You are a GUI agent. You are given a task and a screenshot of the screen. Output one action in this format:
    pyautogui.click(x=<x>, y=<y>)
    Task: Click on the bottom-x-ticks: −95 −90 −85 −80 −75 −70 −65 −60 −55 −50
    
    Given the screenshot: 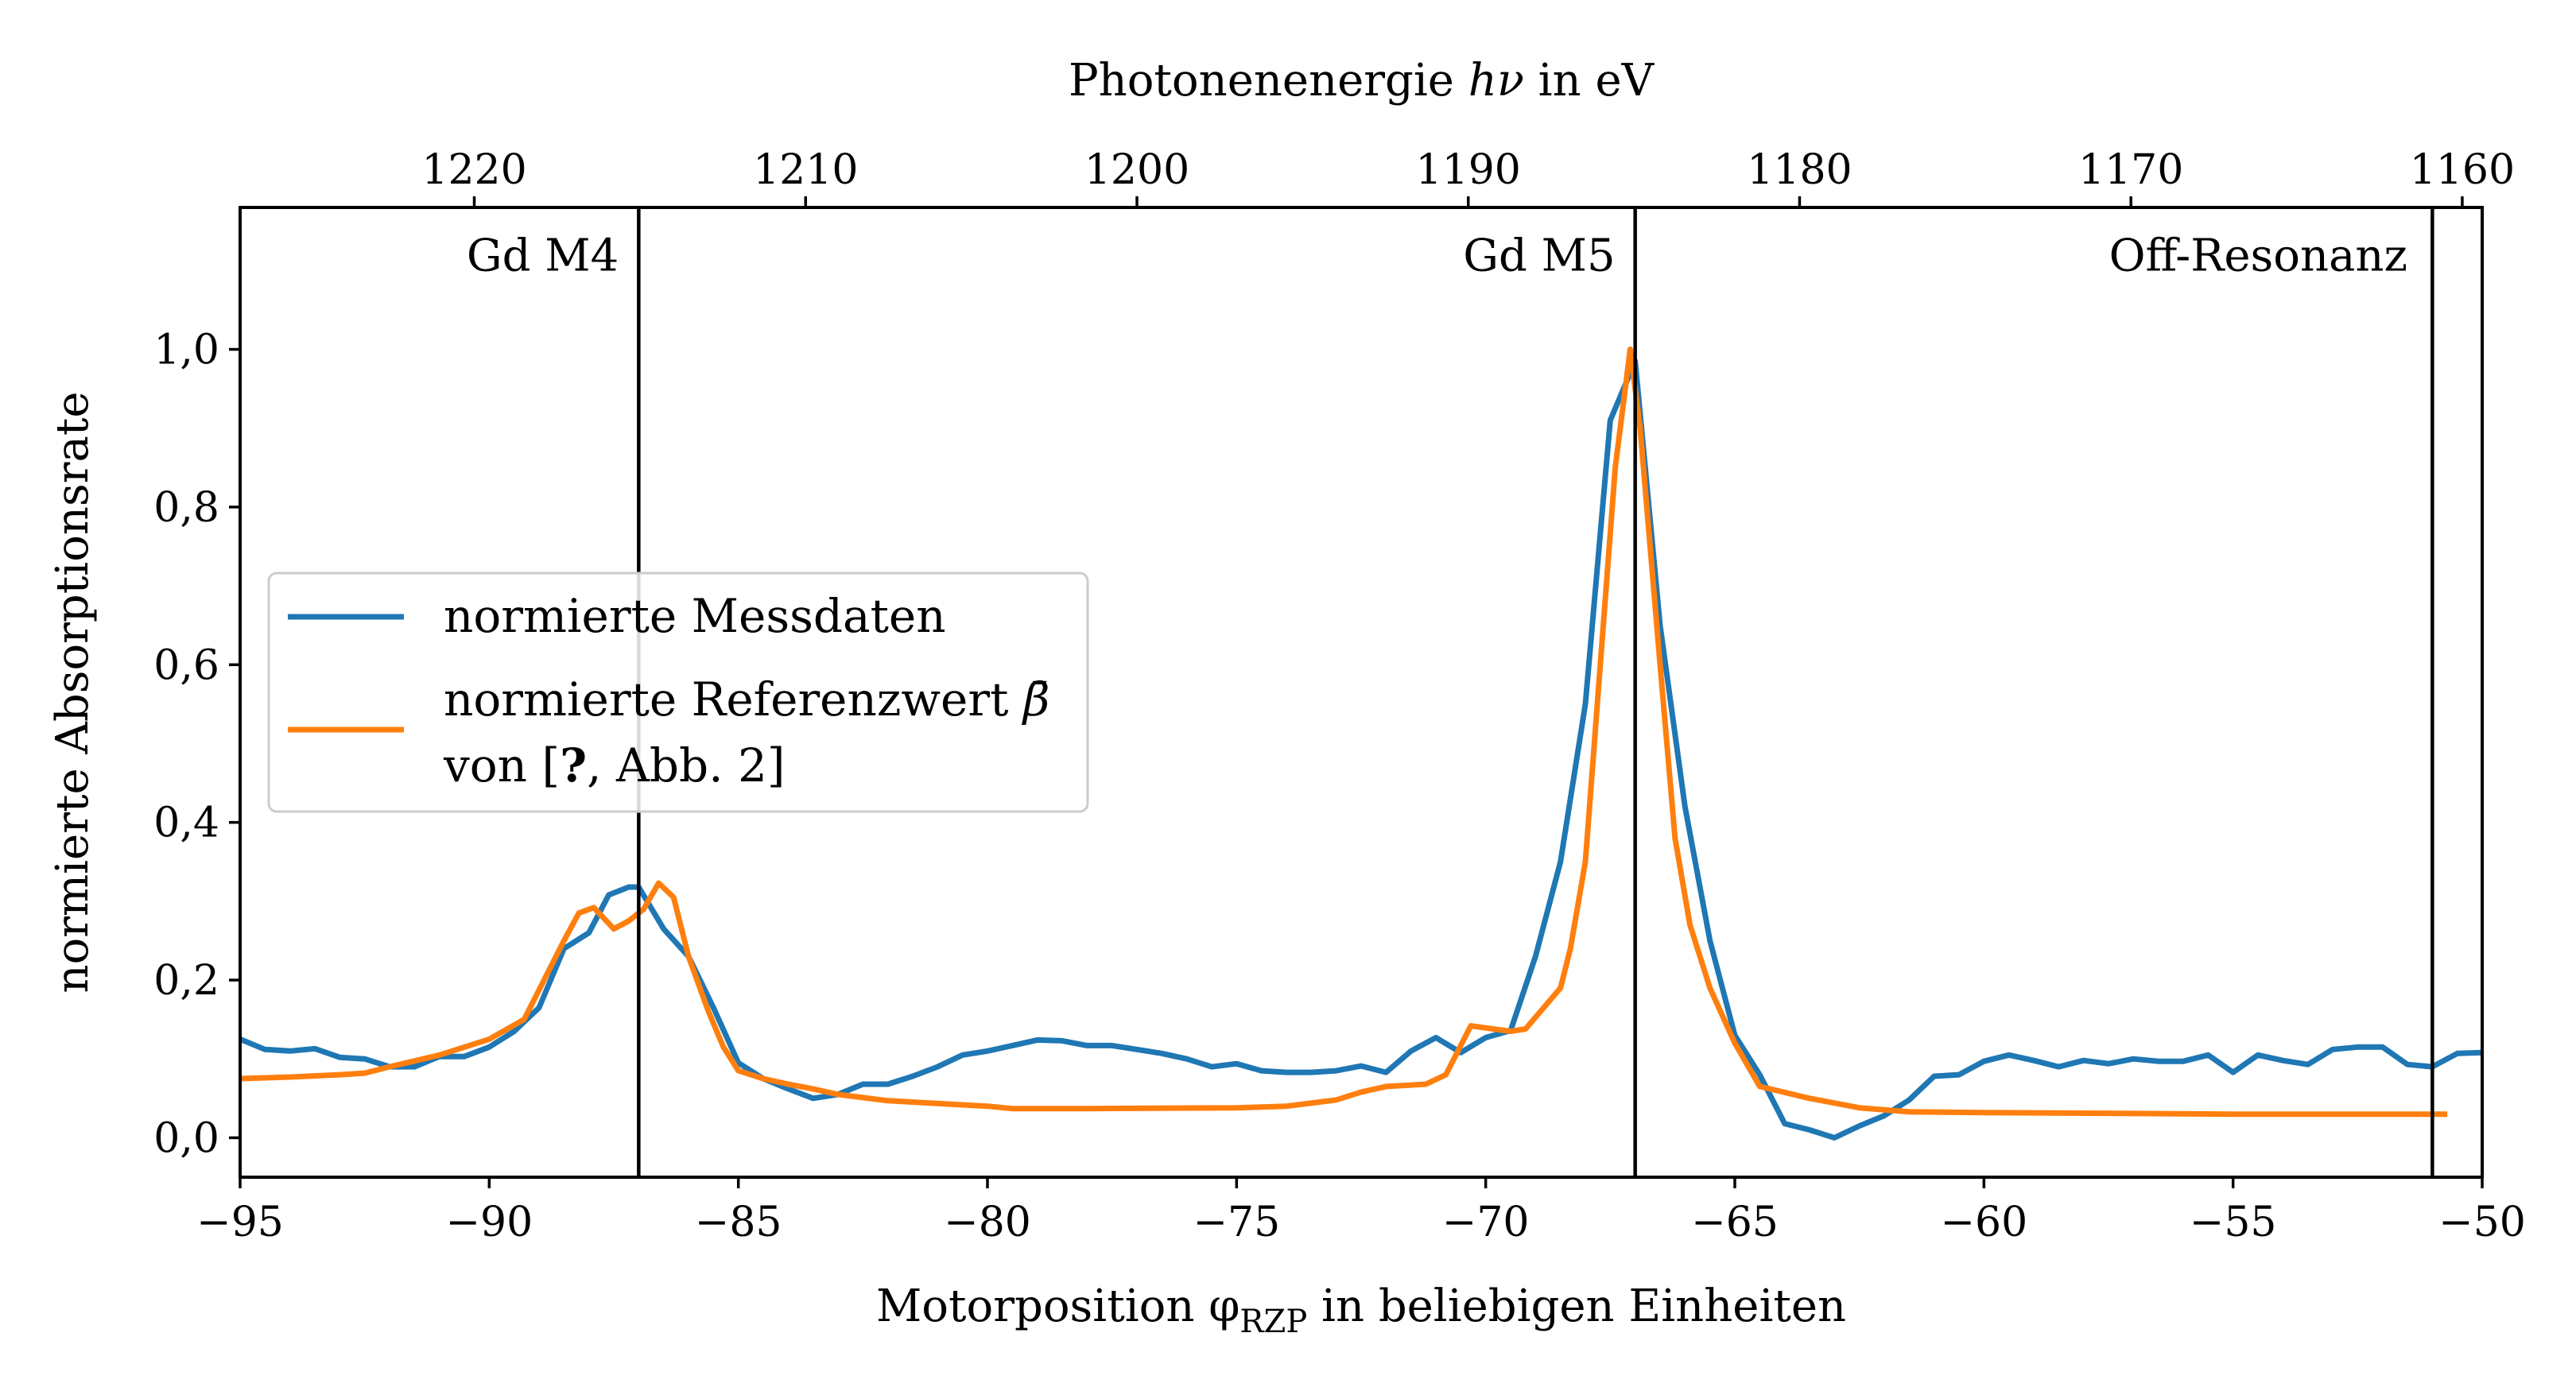 What is the action you would take?
    pyautogui.click(x=1361, y=1211)
    